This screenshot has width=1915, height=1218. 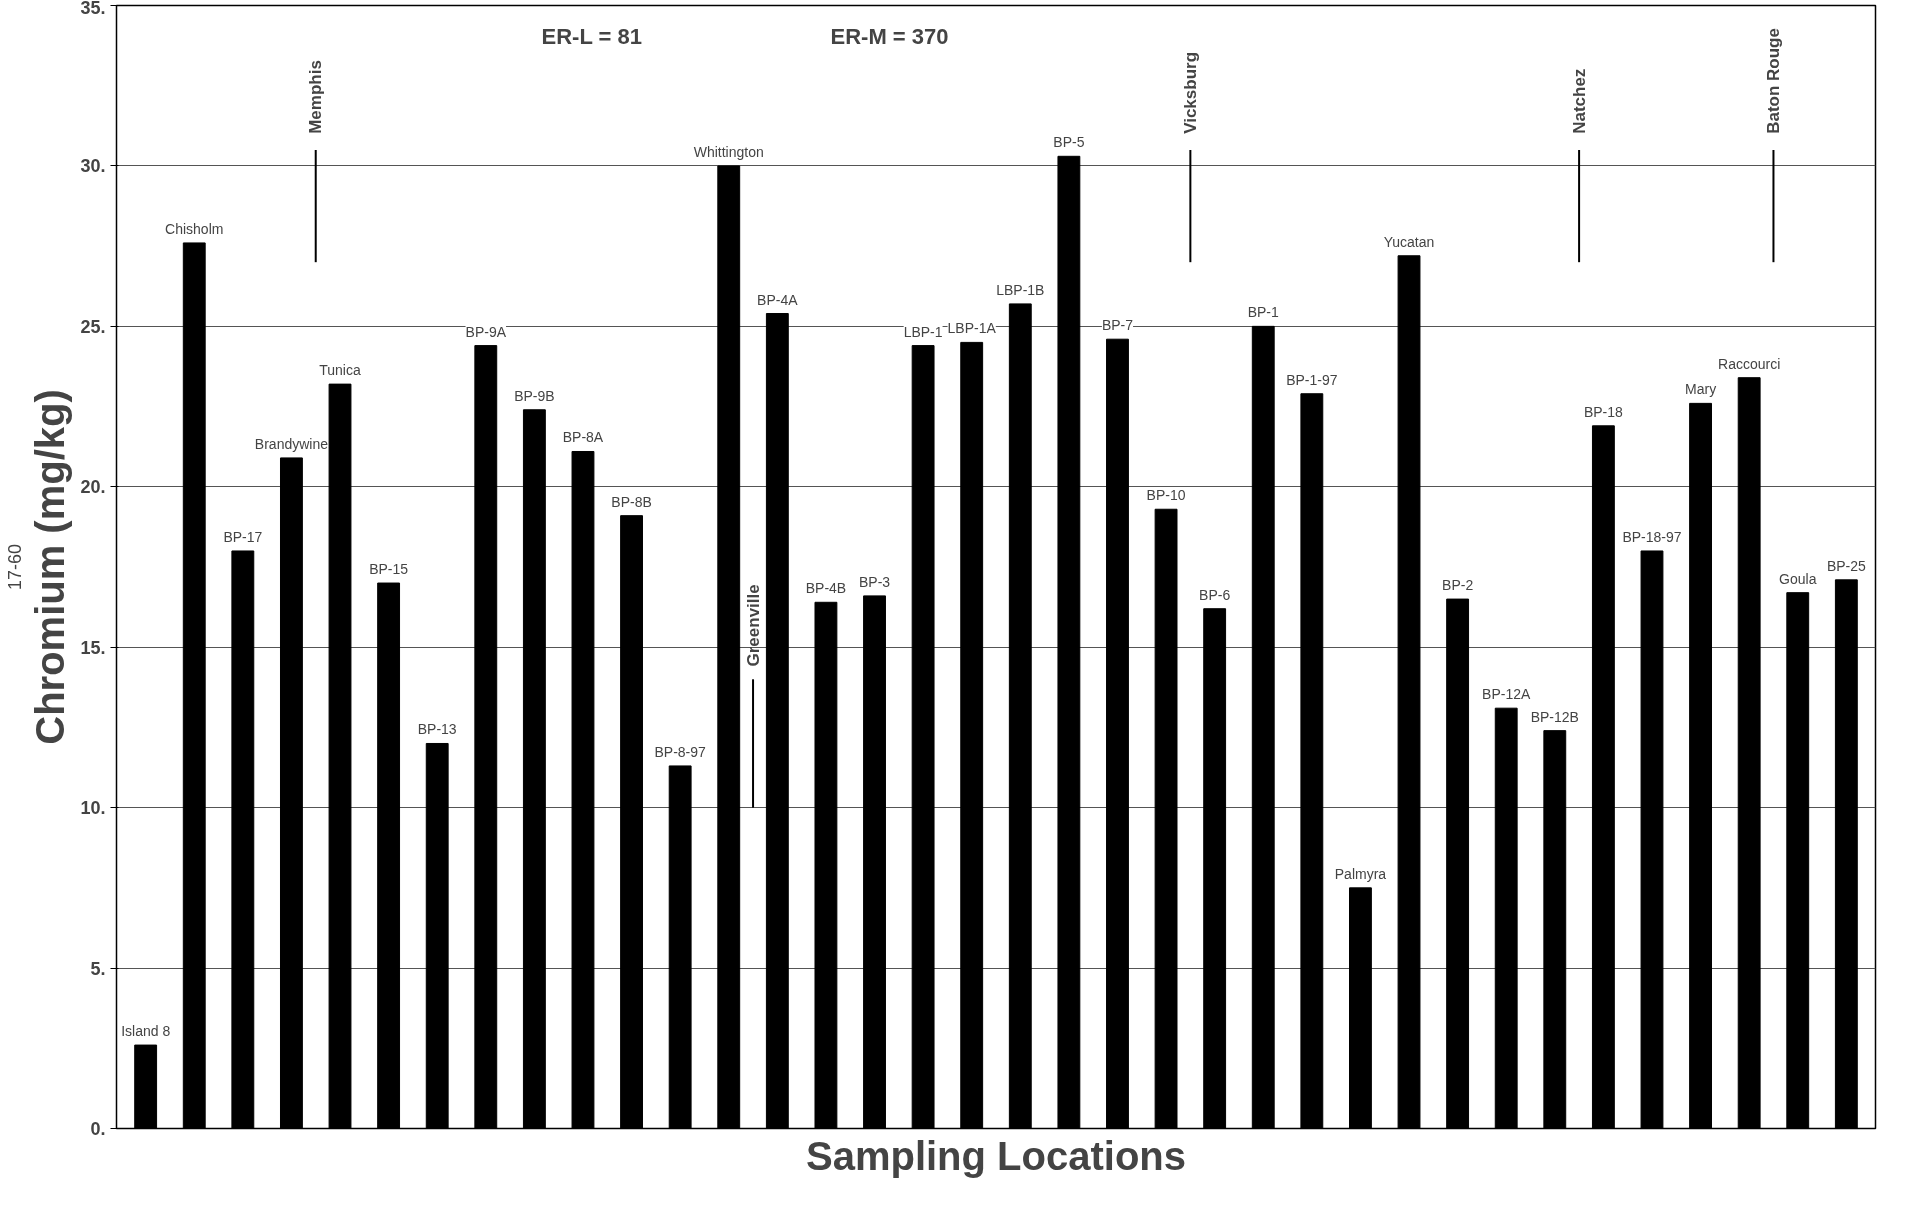 I want to click on y-tick-label: 20., so click(x=93, y=487).